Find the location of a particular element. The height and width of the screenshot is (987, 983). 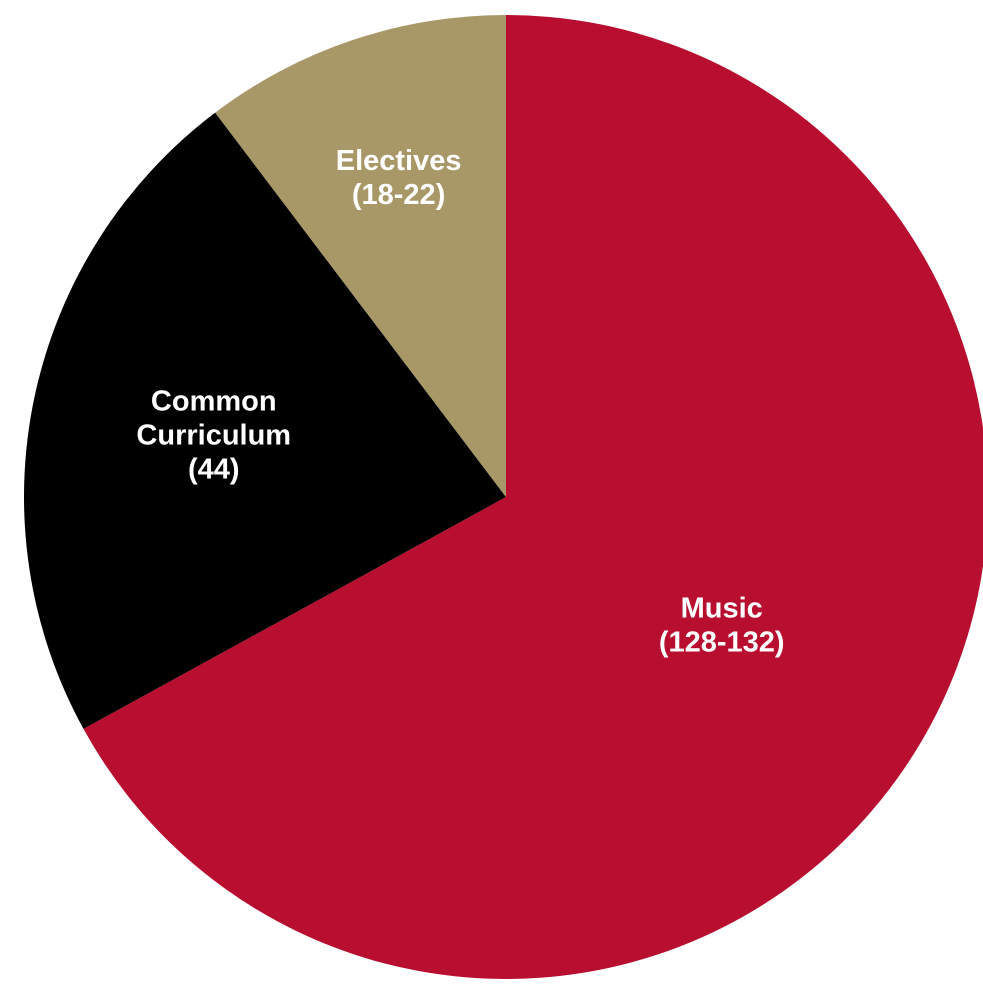

pie-label-line: (128-132) is located at coordinates (722, 643).